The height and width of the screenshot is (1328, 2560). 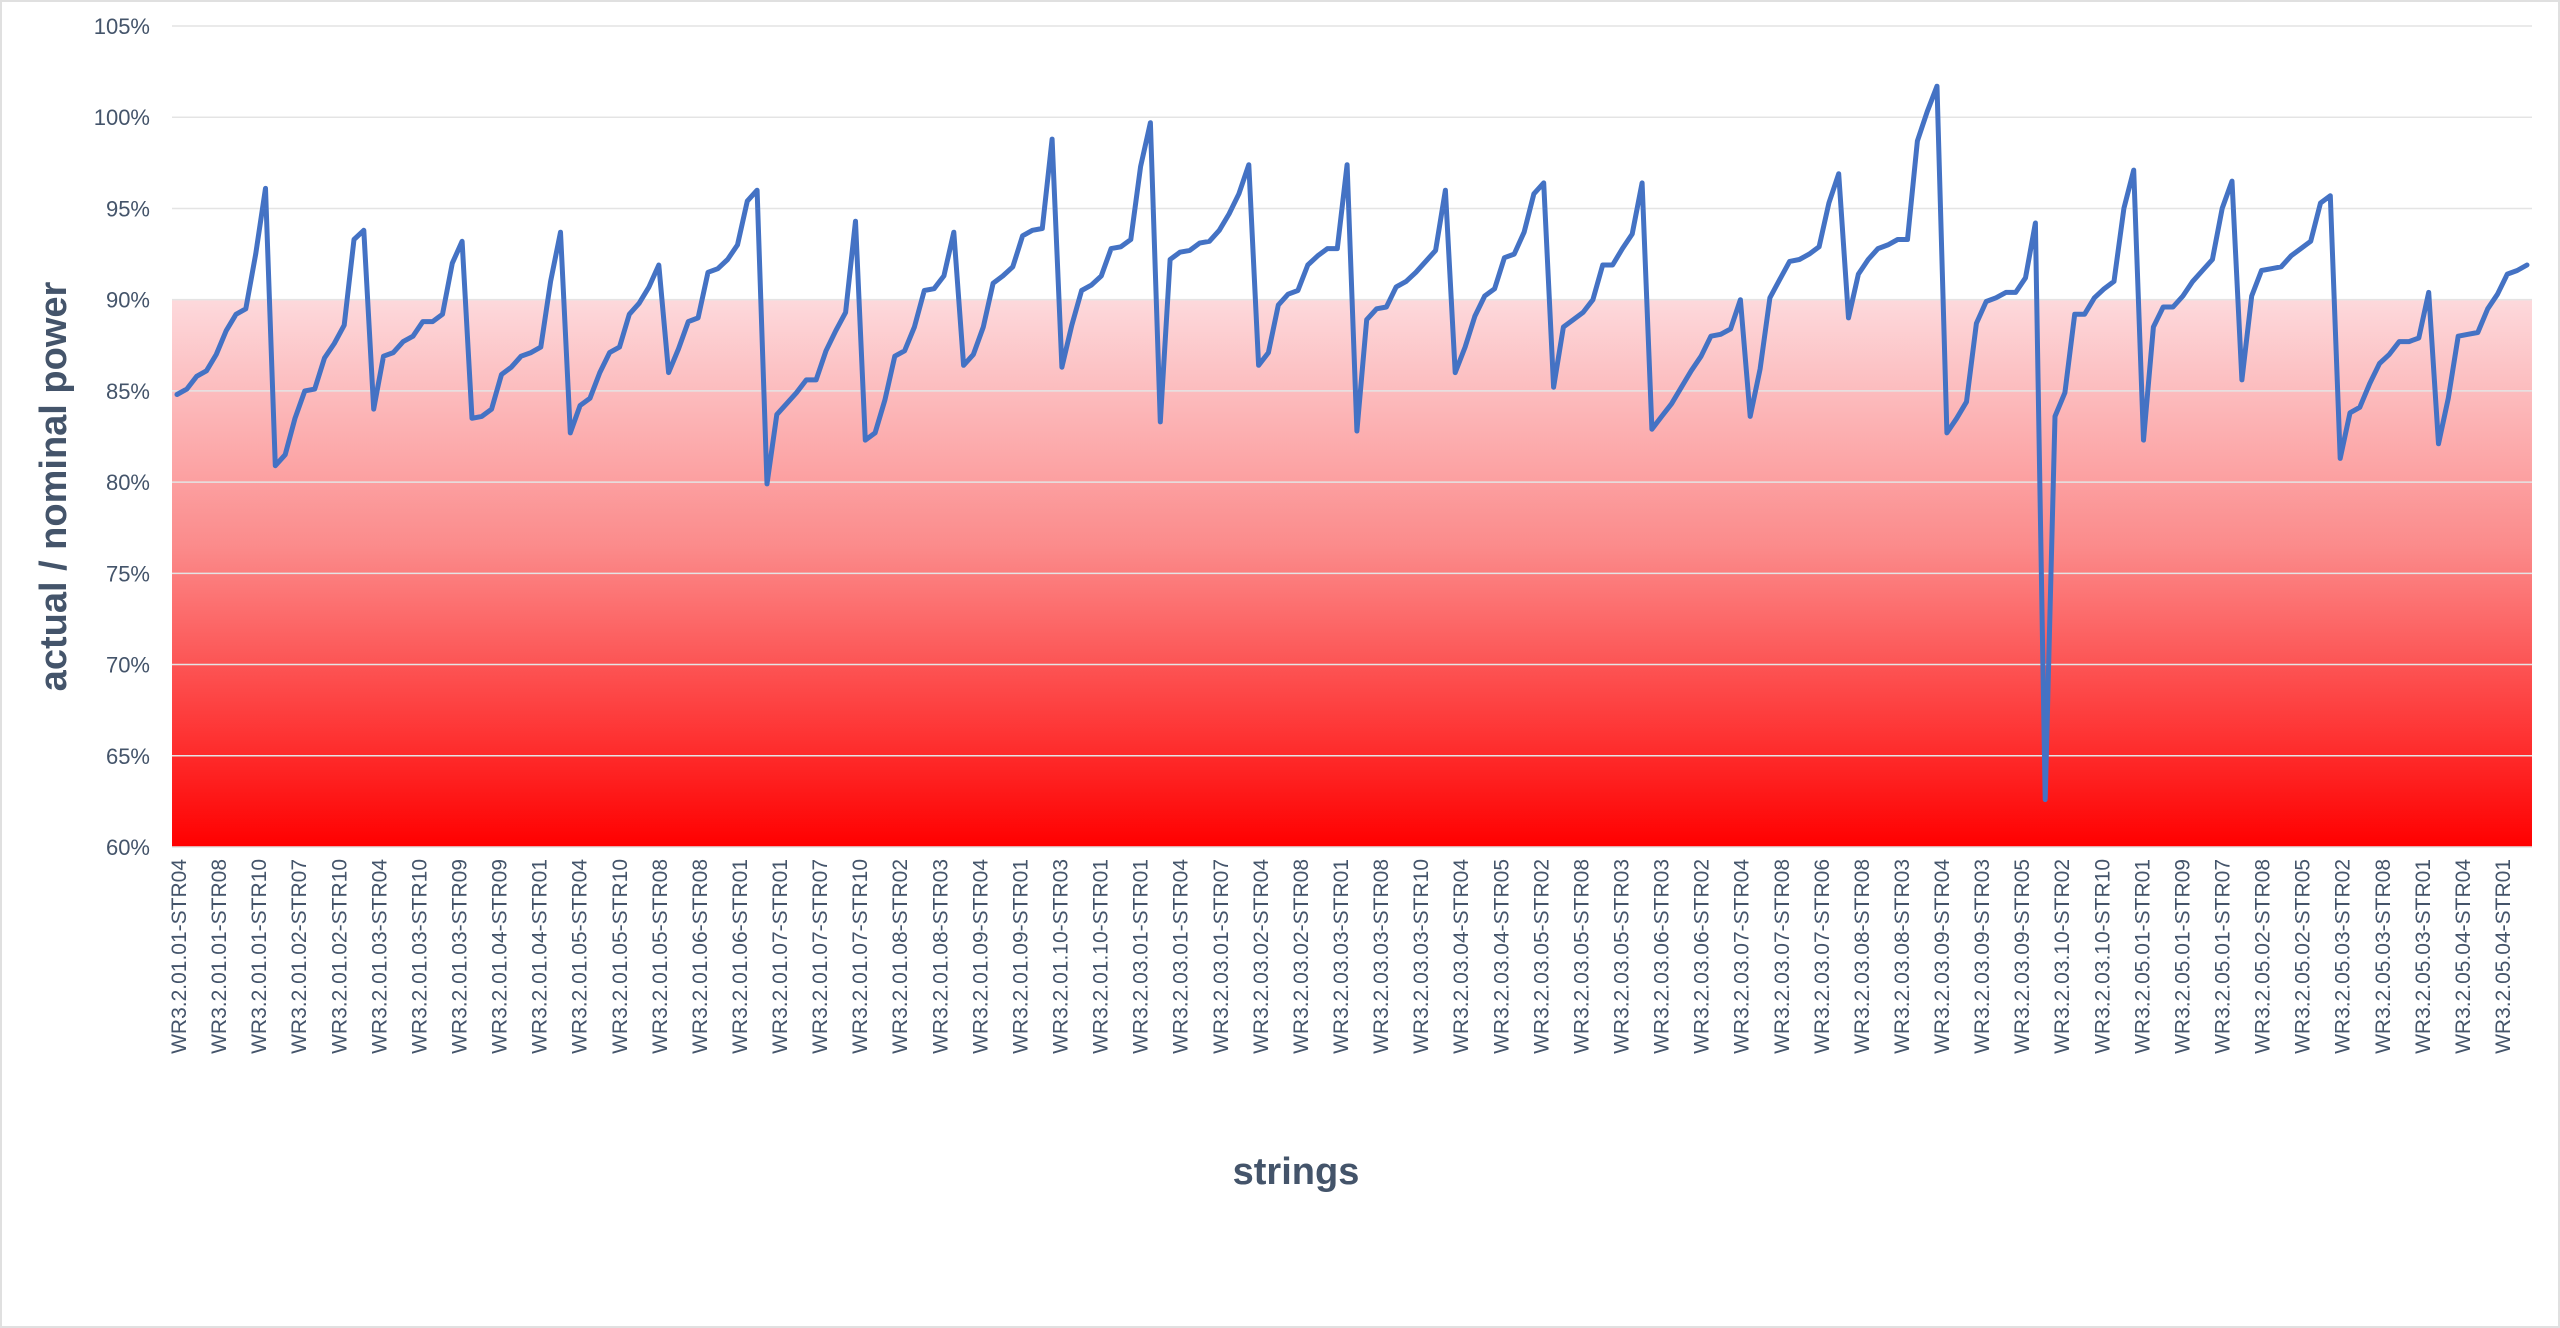 I want to click on x-tick-label: WR3.2.03.09-STR03, so click(x=1982, y=956).